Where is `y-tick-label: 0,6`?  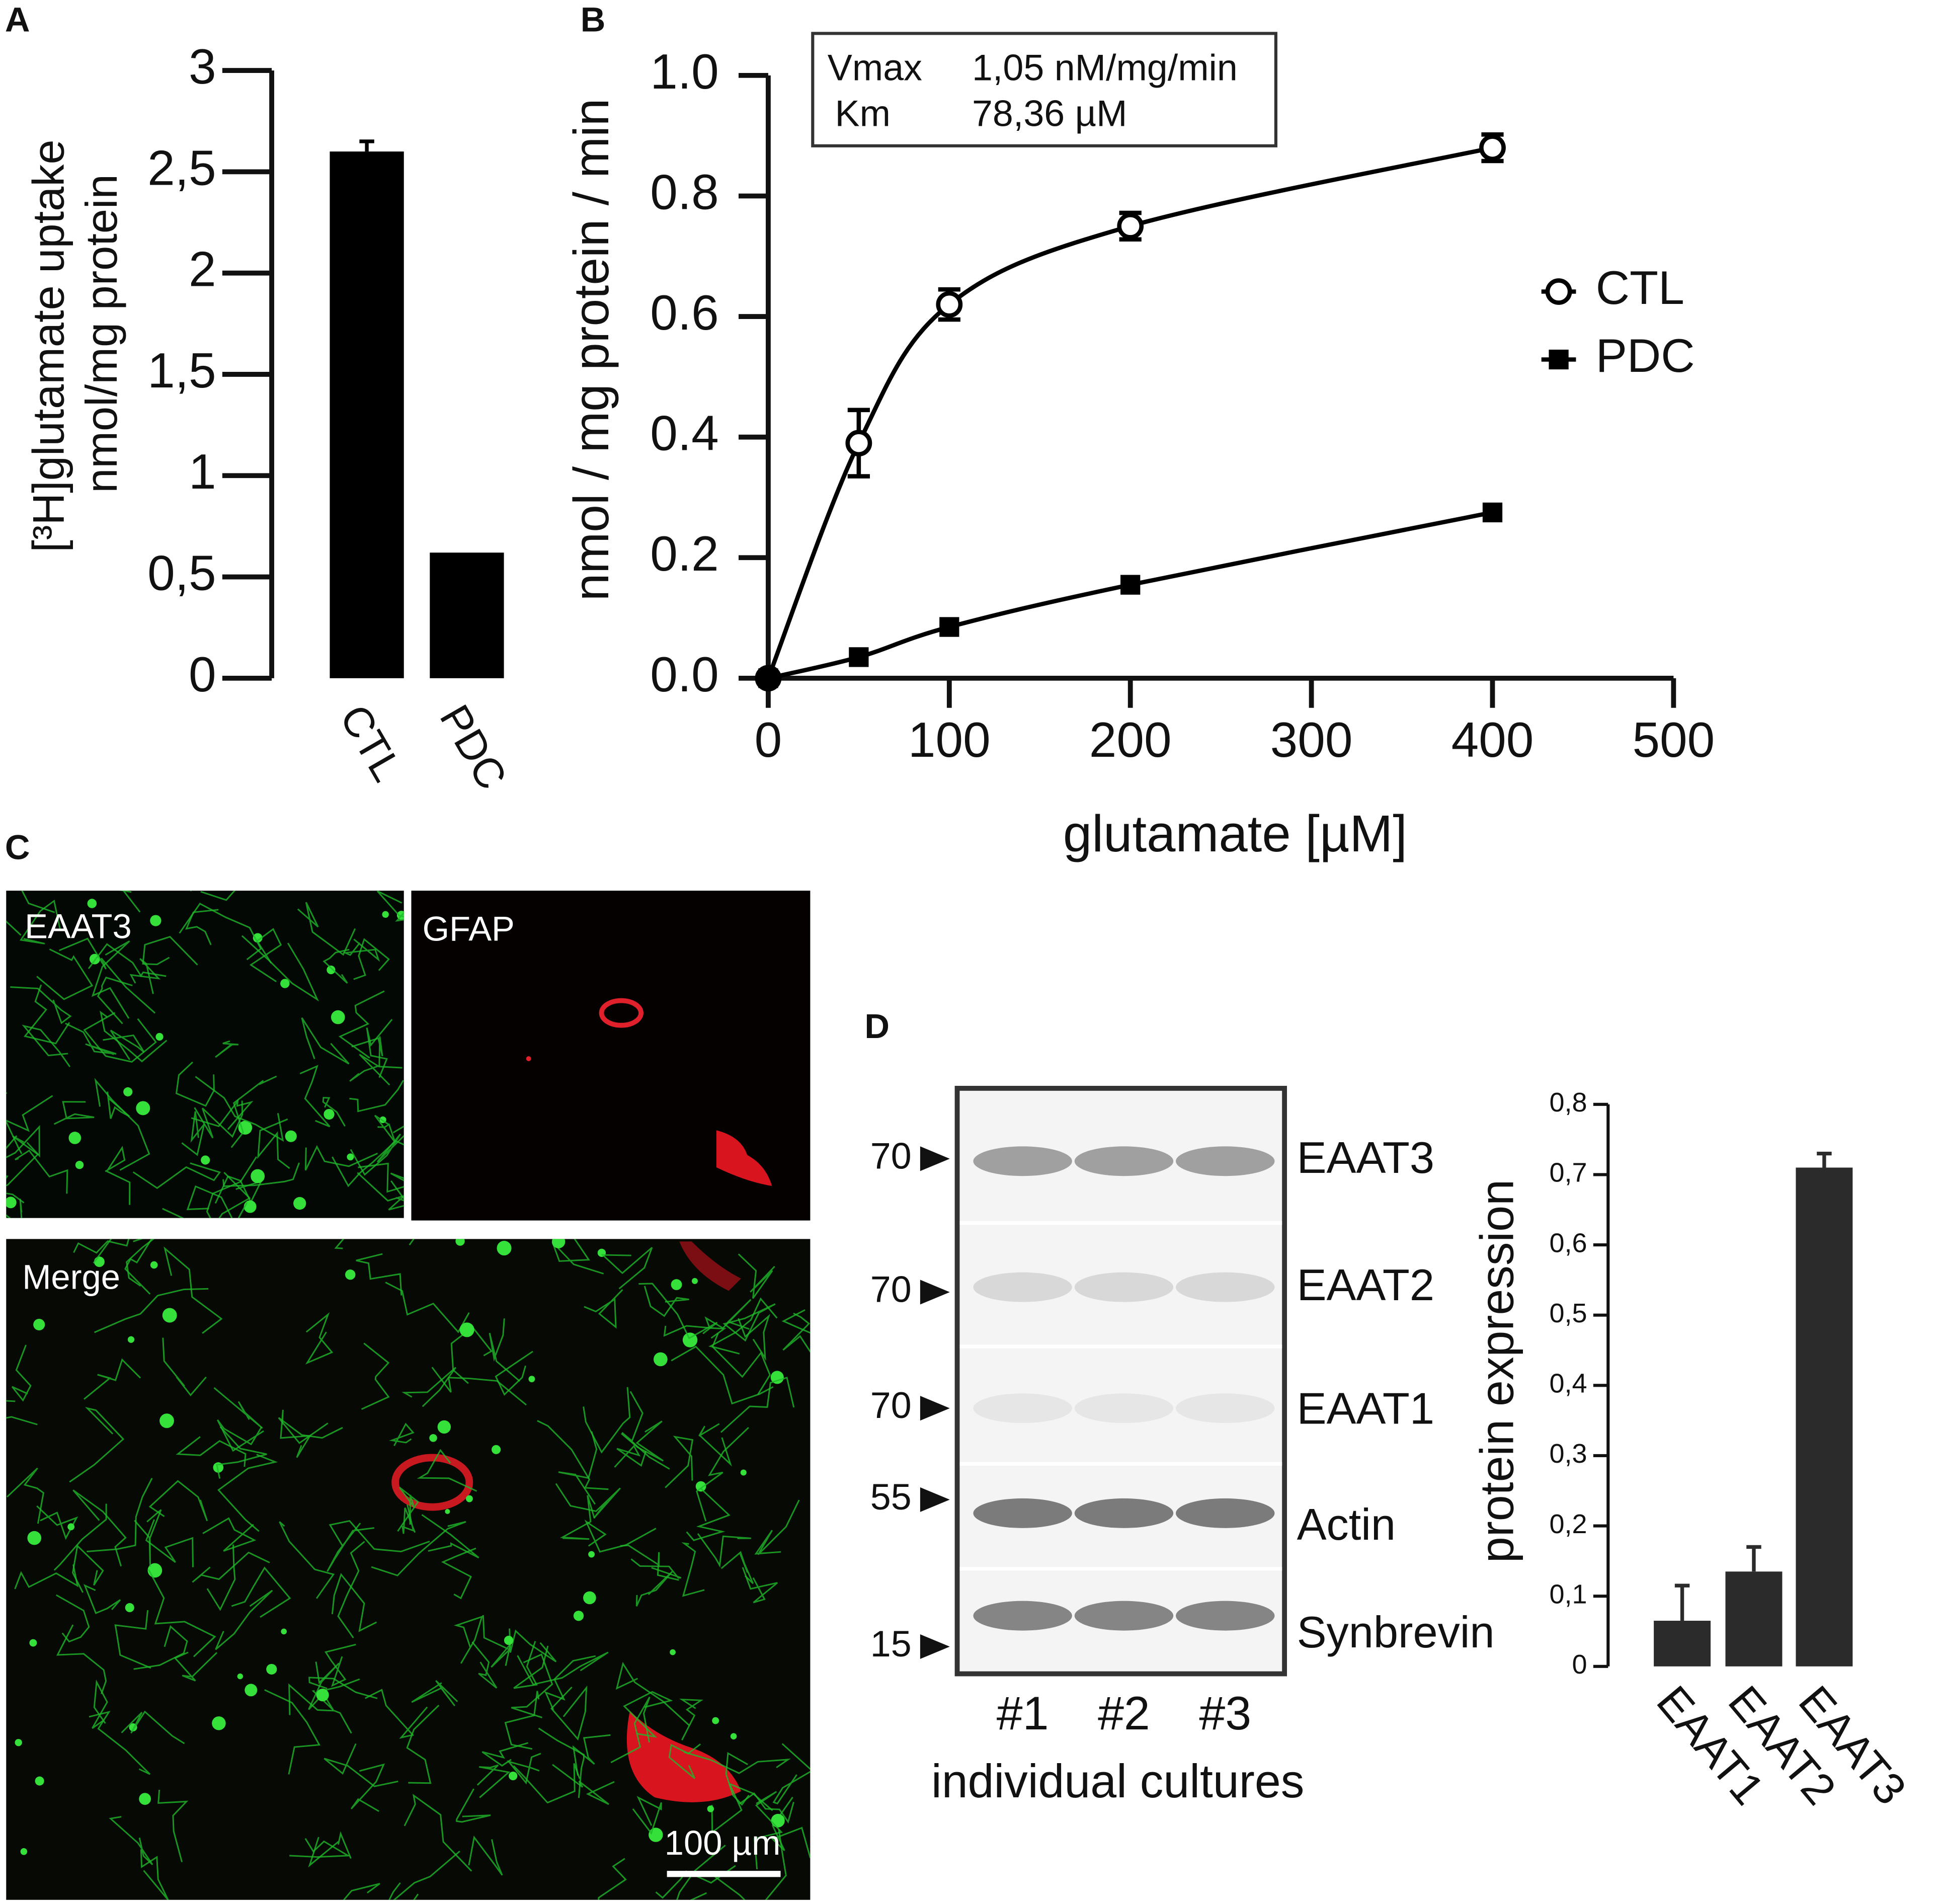
y-tick-label: 0,6 is located at coordinates (1568, 1243).